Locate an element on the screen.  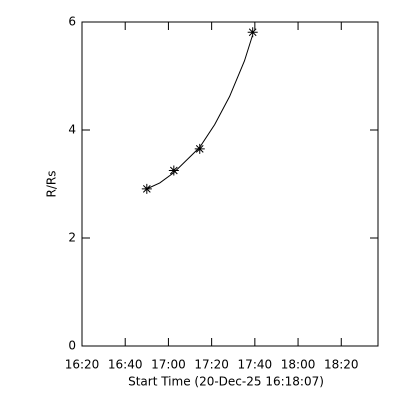
x-tick-label: 18:20 is located at coordinates (341, 365).